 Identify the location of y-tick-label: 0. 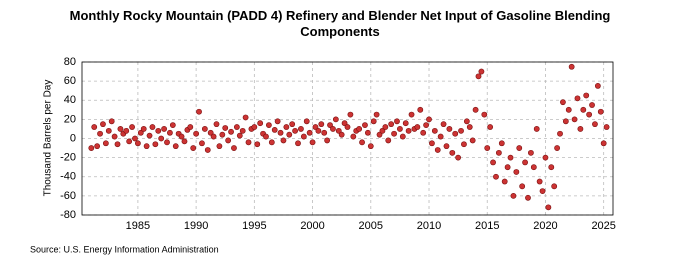
(73, 138).